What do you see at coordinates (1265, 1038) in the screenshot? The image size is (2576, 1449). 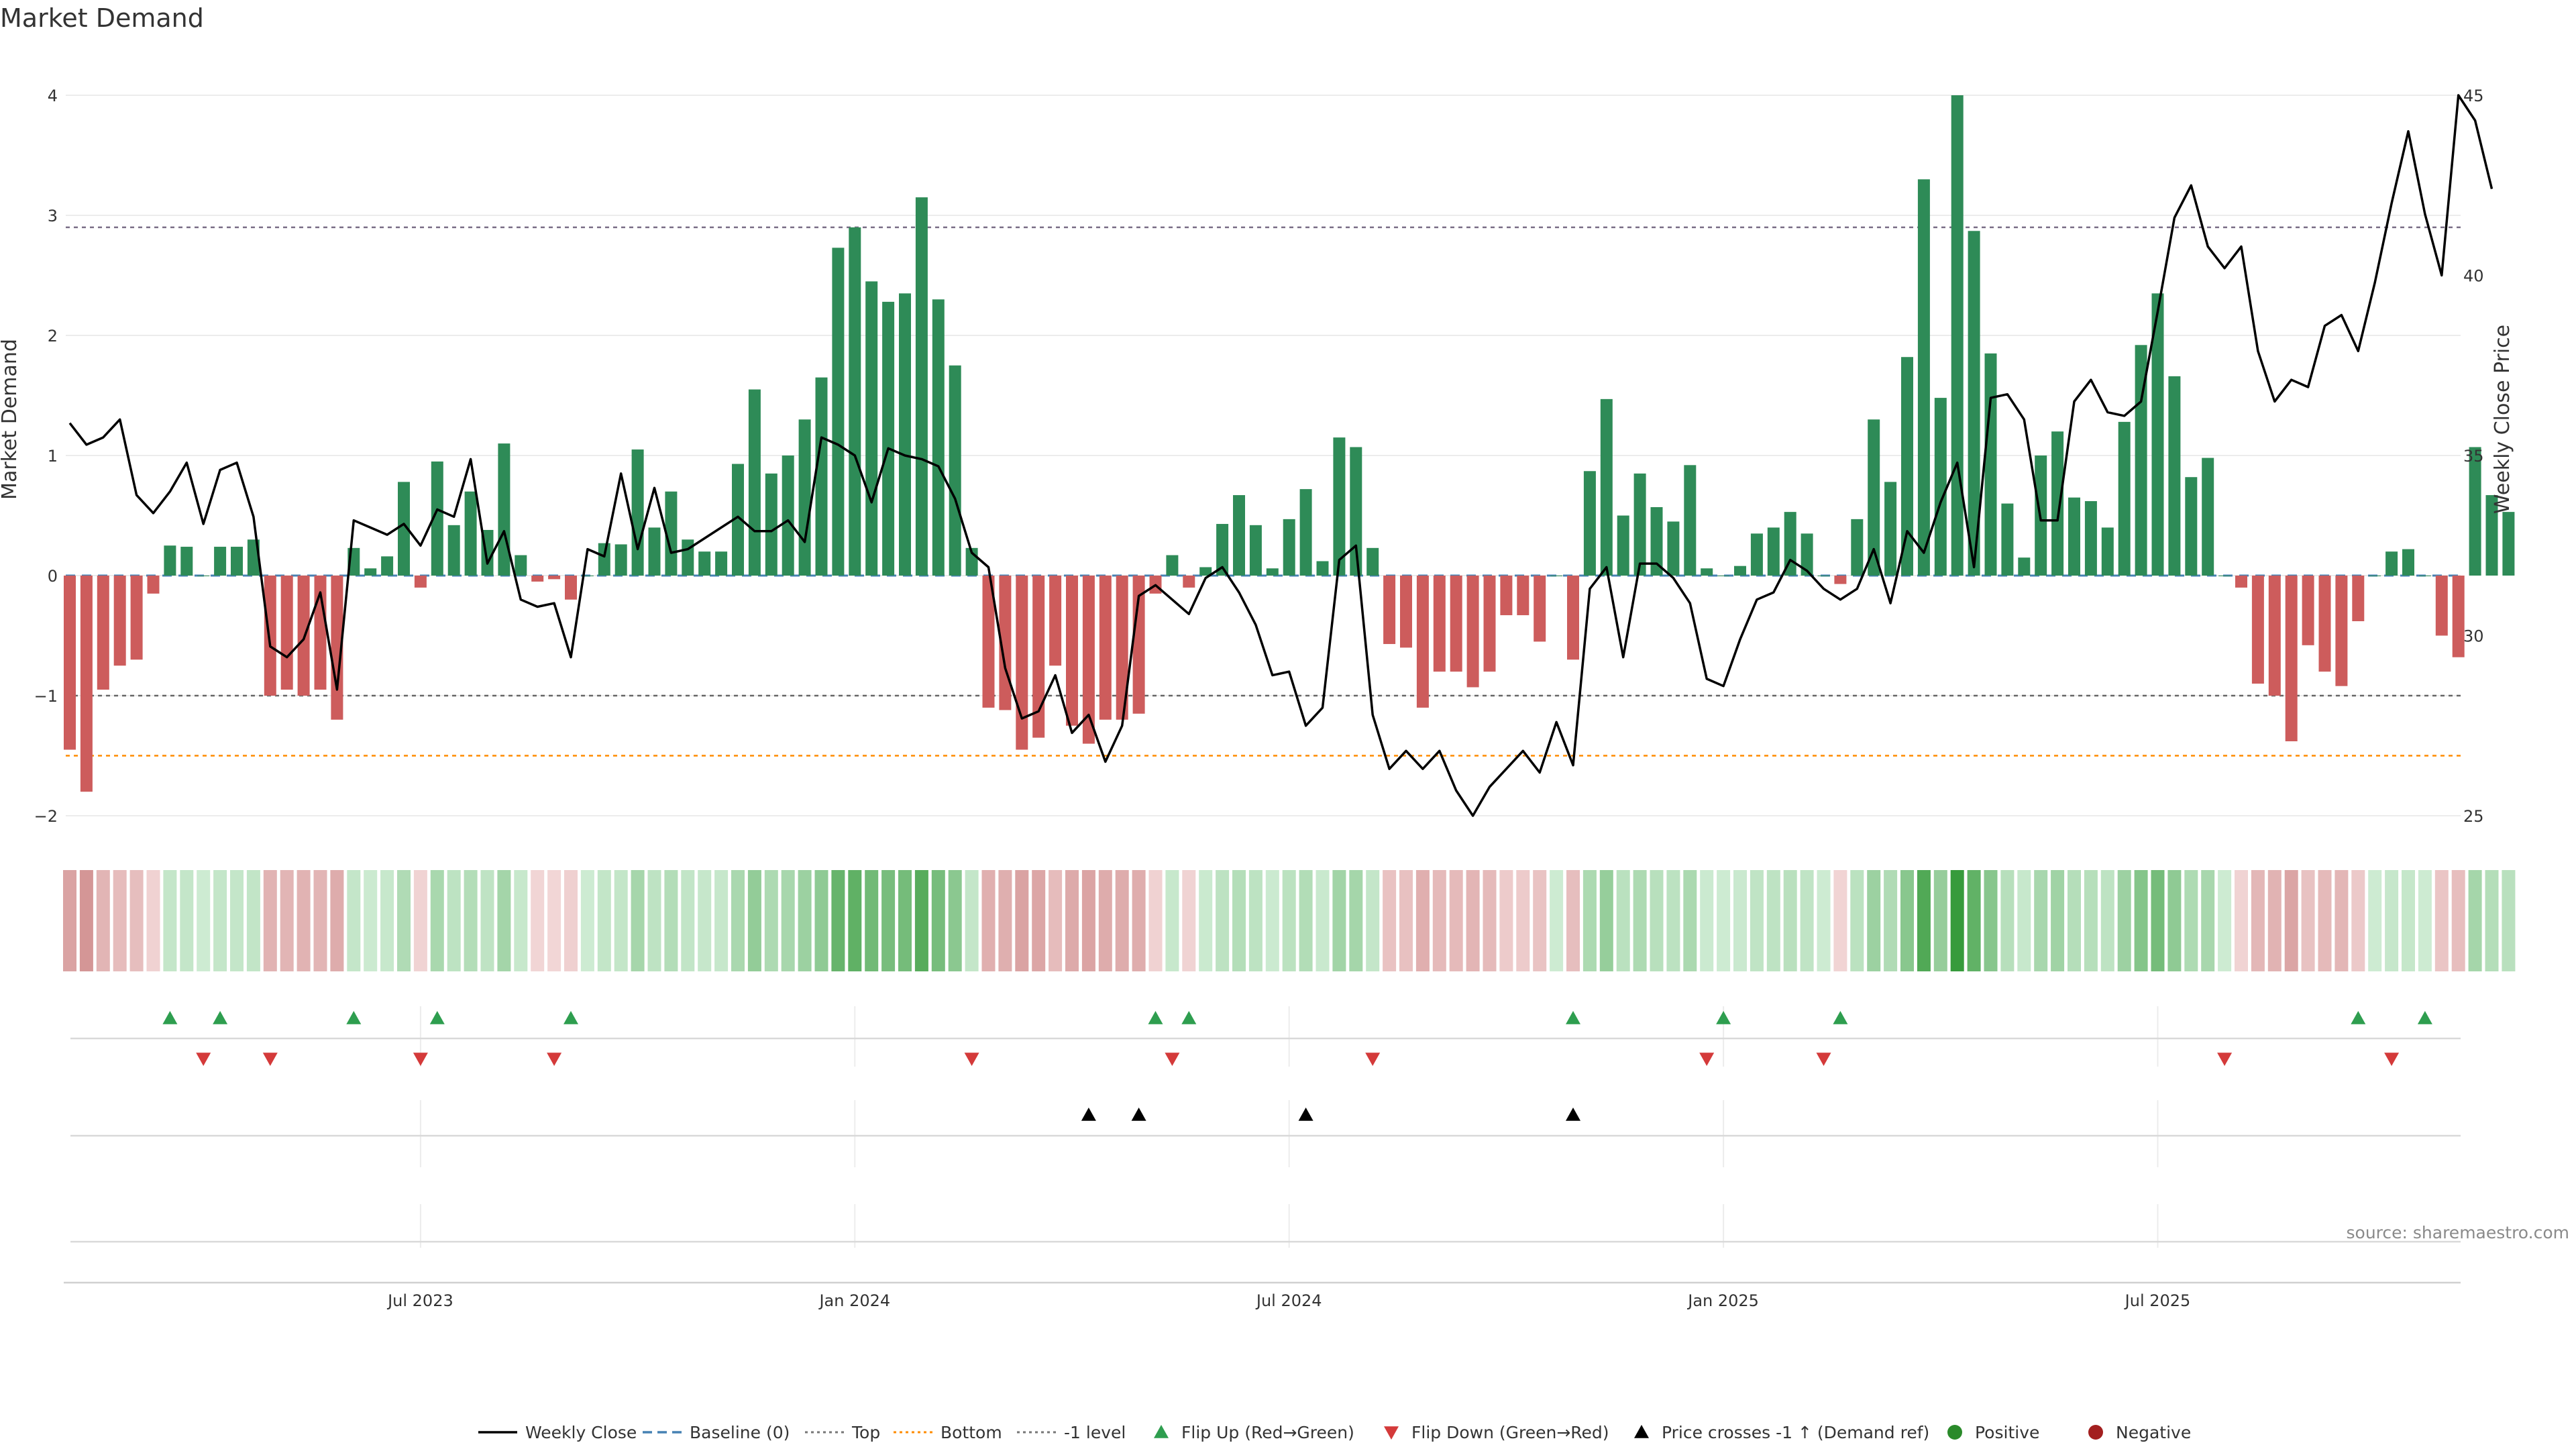 I see `flip-markers-panel` at bounding box center [1265, 1038].